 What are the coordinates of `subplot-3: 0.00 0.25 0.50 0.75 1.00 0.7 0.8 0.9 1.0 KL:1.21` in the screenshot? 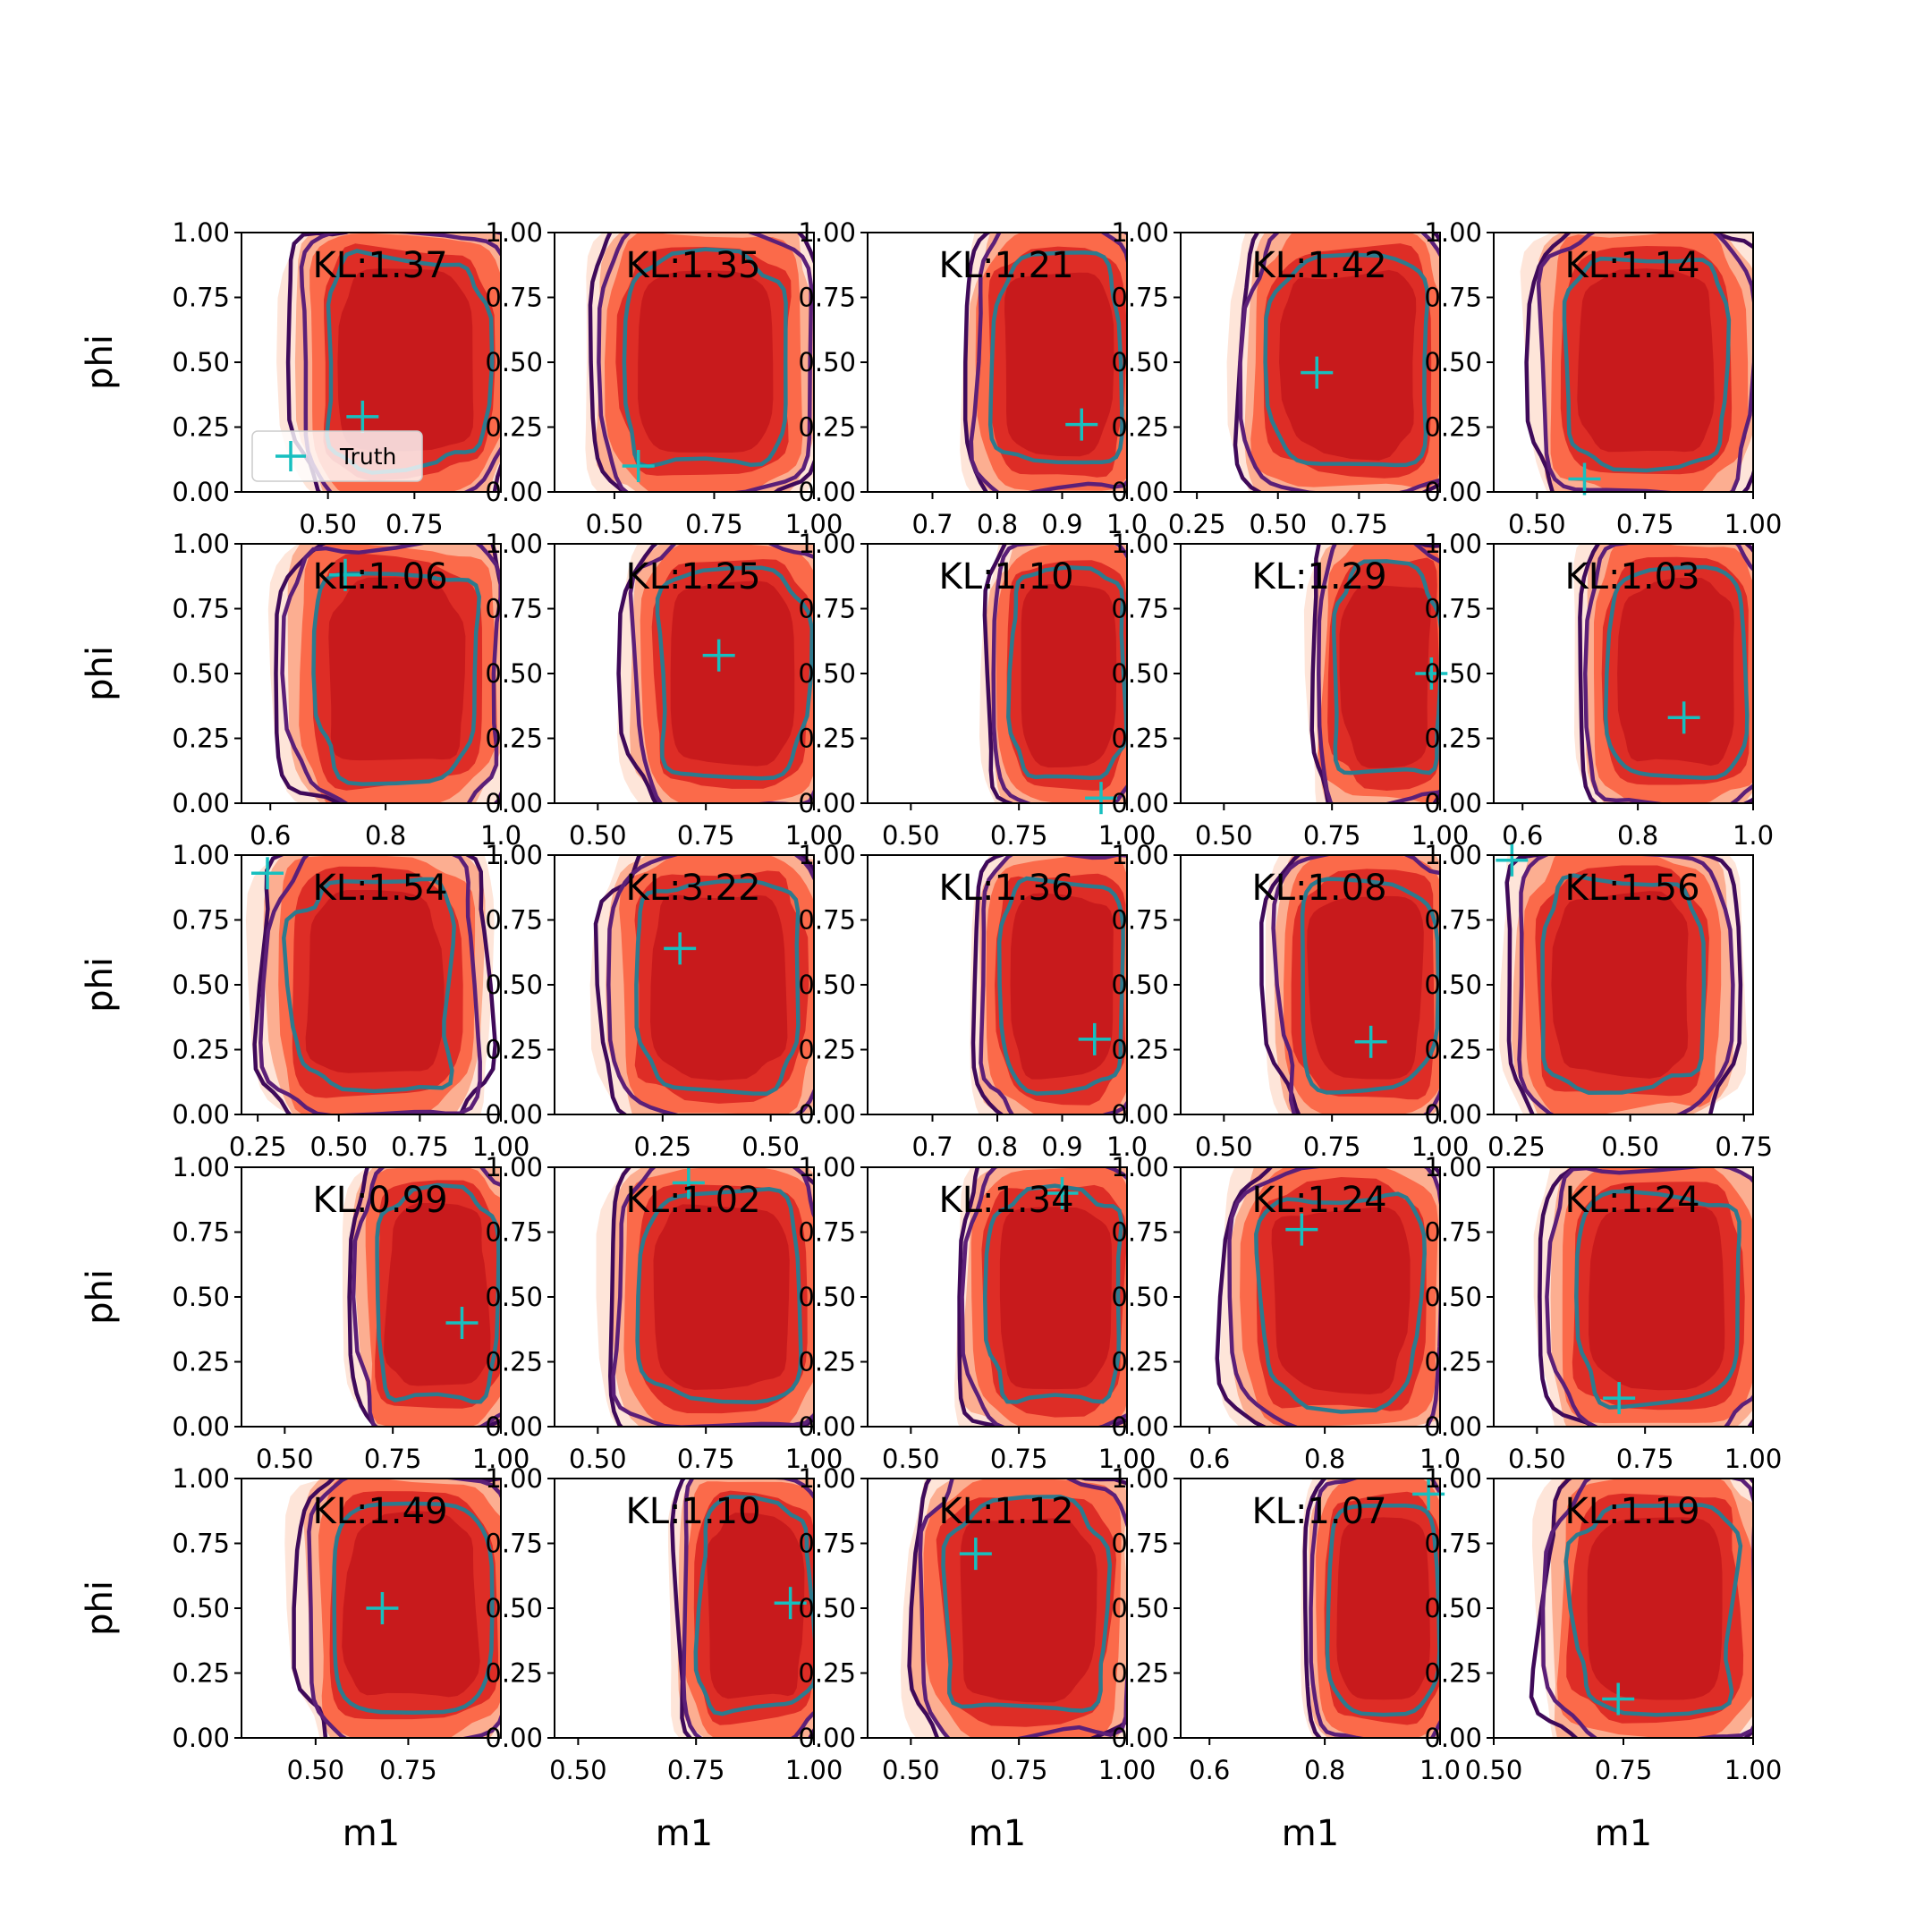 It's located at (973, 378).